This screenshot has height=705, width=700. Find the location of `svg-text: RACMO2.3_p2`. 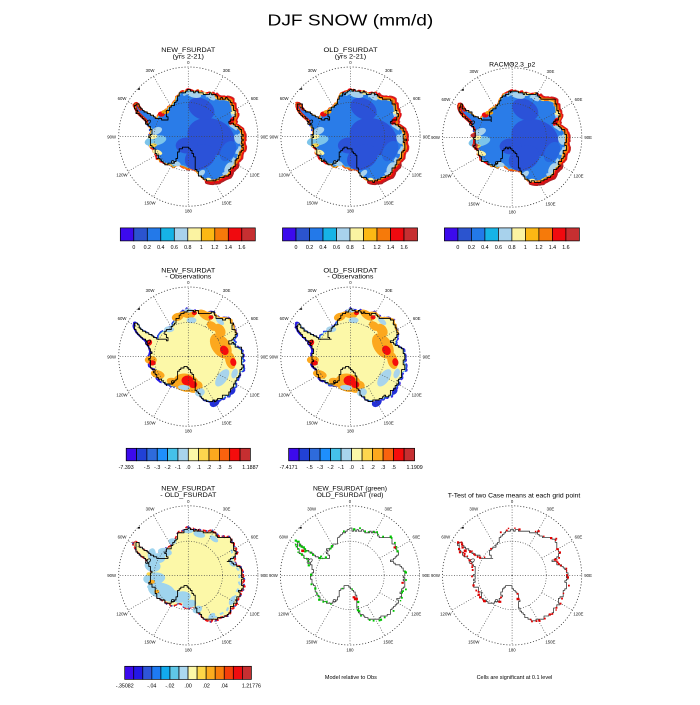

svg-text: RACMO2.3_p2 is located at coordinates (512, 65).